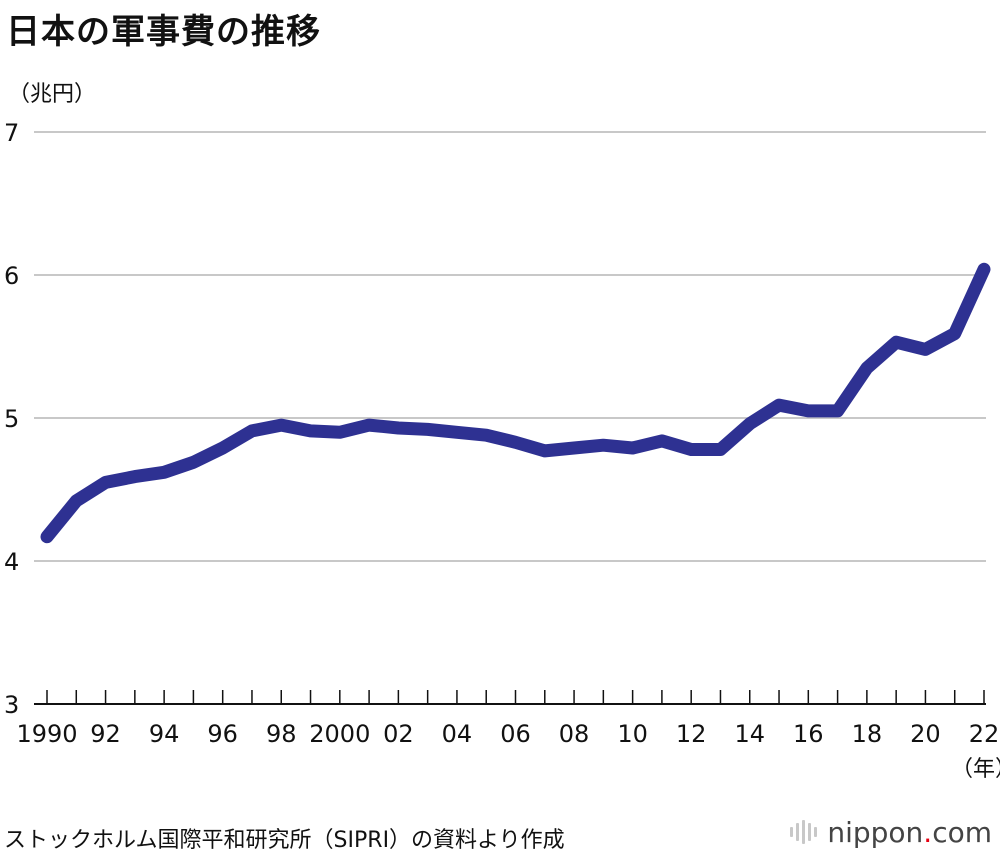 This screenshot has width=1000, height=856. What do you see at coordinates (46, 734) in the screenshot?
I see `x-tick-label-1990: 1990` at bounding box center [46, 734].